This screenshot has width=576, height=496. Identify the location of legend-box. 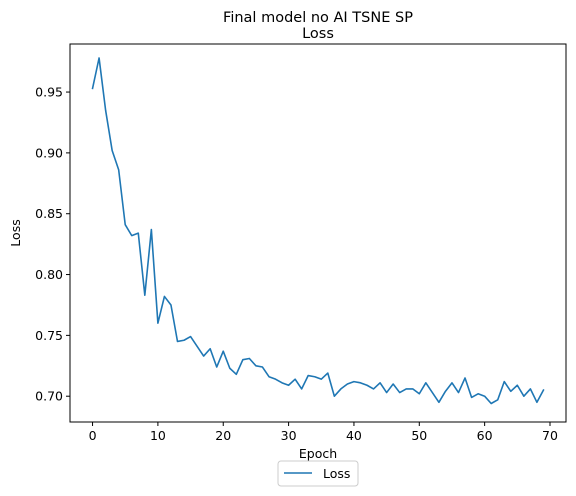
(318, 473).